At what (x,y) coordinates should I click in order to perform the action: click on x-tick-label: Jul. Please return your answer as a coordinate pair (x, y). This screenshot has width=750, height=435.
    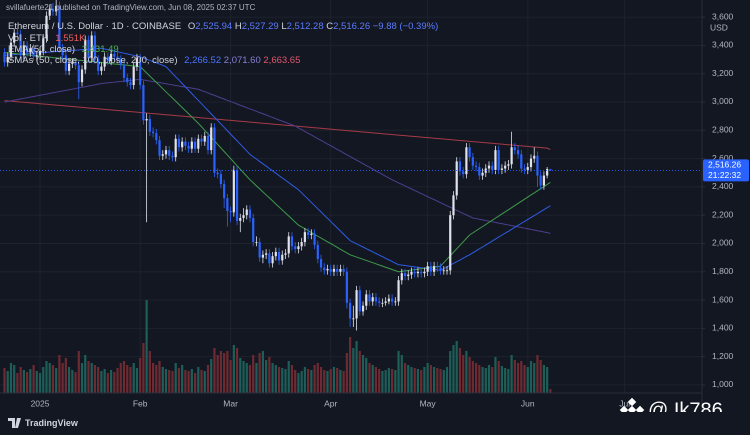
    Looking at the image, I should click on (624, 403).